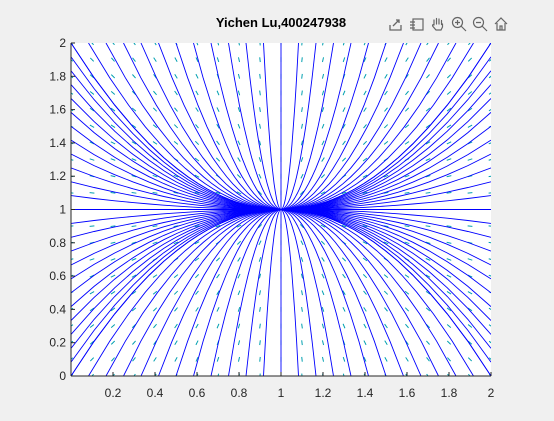 The width and height of the screenshot is (554, 421). I want to click on brush-icon, so click(417, 24).